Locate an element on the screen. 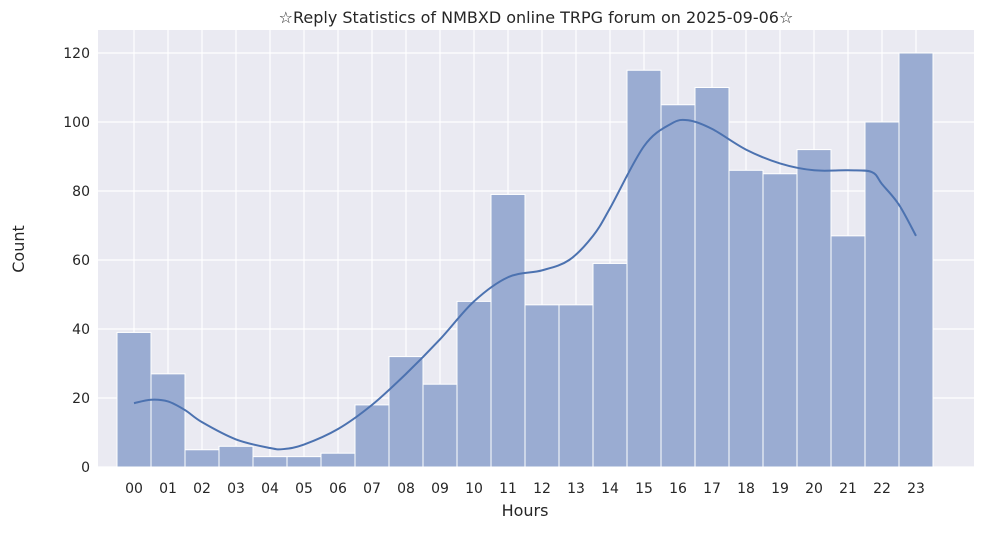 The height and width of the screenshot is (533, 984). x-tick-label: 01 is located at coordinates (168, 489).